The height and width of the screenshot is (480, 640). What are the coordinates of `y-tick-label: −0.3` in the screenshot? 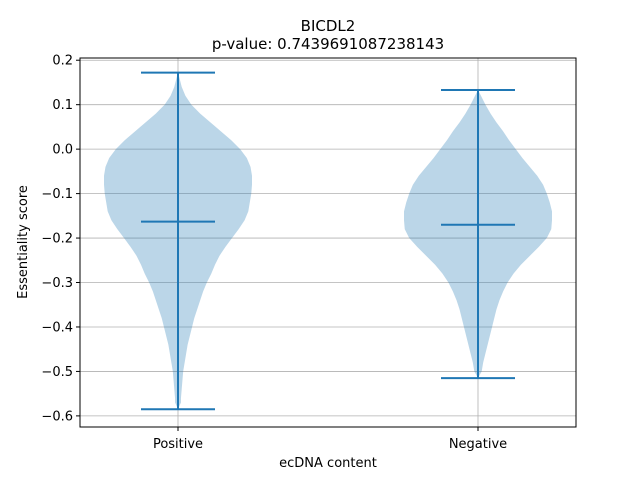 It's located at (57, 283).